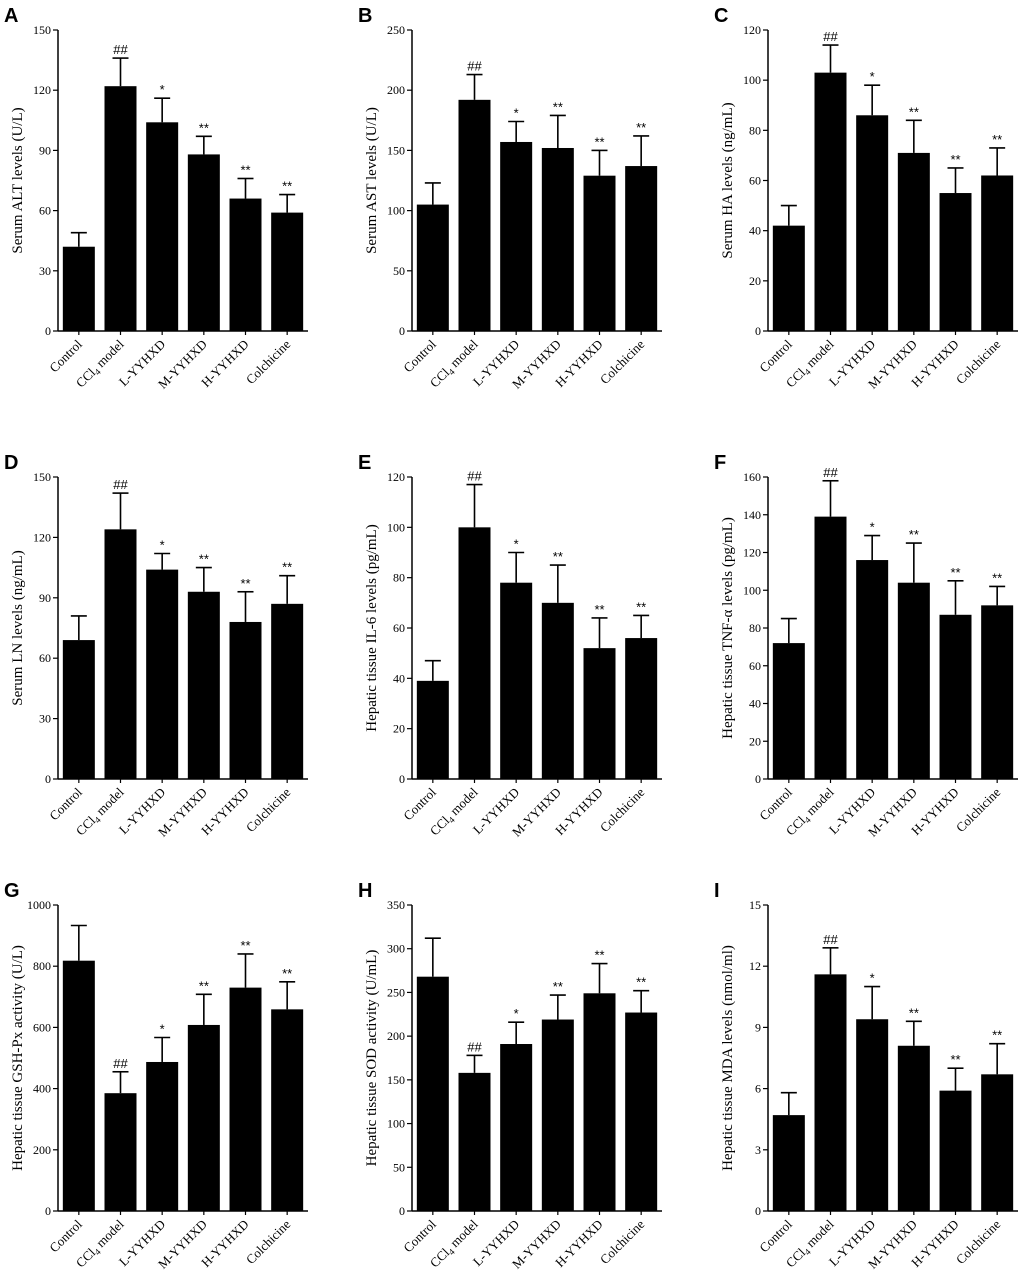 The height and width of the screenshot is (1278, 1031). I want to click on y-tick-label: 800, so click(42, 966).